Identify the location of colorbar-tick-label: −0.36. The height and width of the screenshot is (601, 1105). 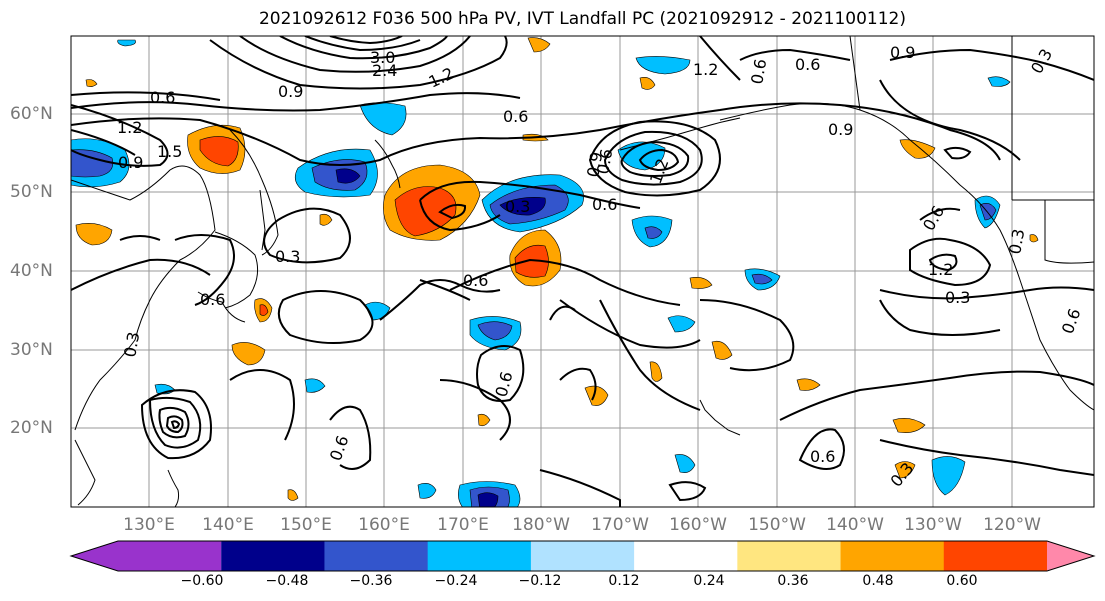
(371, 581).